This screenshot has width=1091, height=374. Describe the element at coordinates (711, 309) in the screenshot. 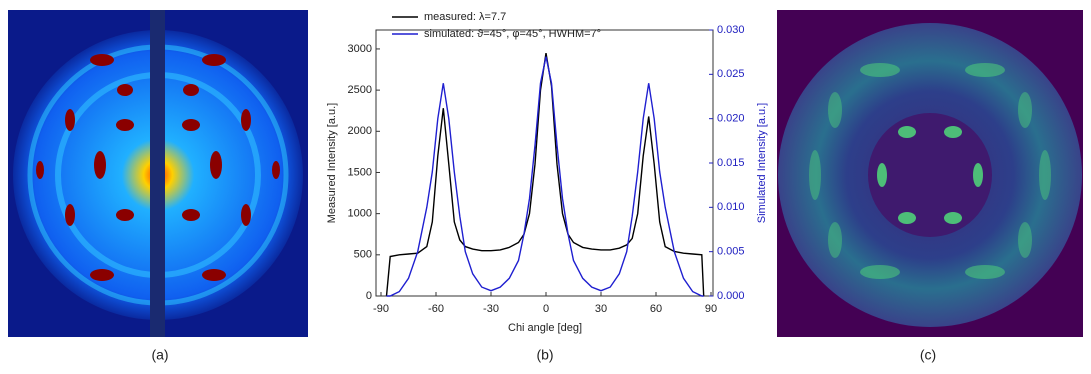

I see `x-tick-label: 90` at that location.